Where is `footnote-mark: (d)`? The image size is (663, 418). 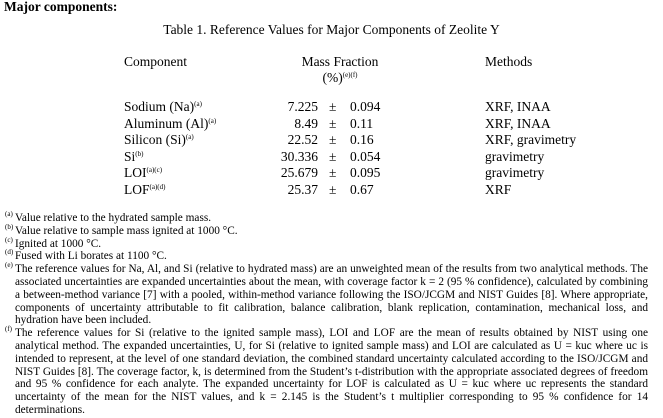 footnote-mark: (d) is located at coordinates (9, 252).